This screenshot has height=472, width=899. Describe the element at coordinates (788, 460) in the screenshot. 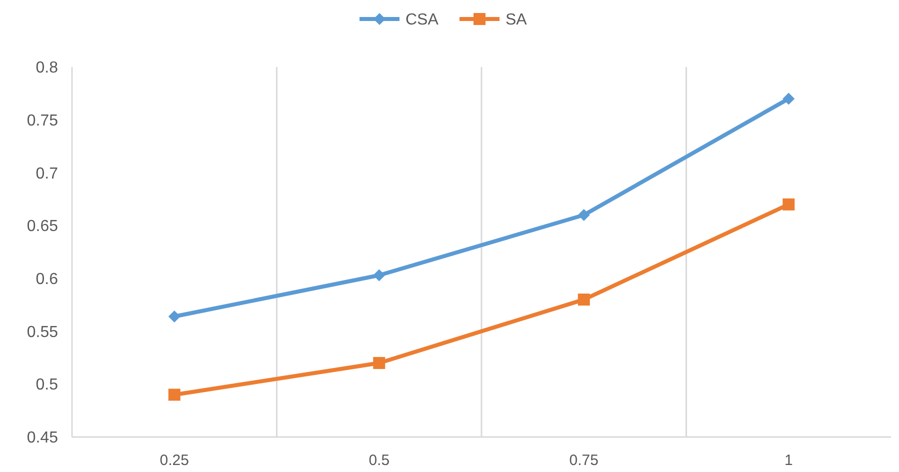

I see `x-tick-label: 1` at that location.